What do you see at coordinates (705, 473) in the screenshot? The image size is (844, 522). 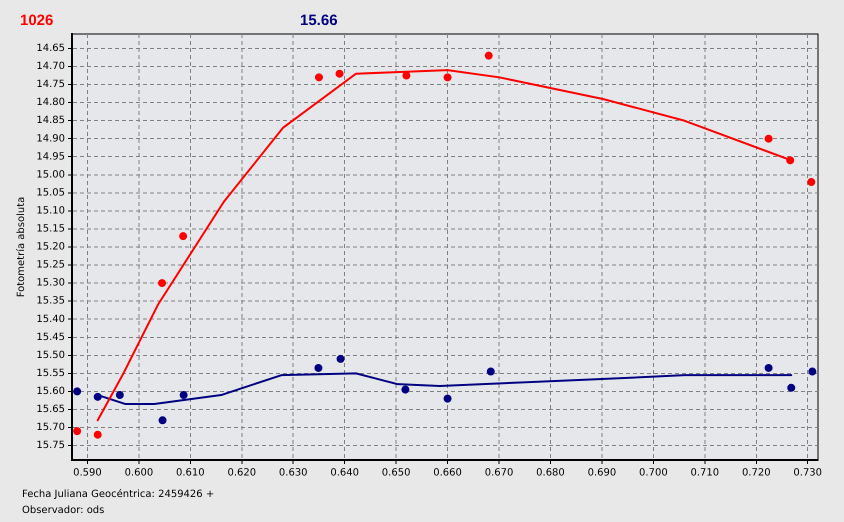 I see `x-tick-label: 0.710` at bounding box center [705, 473].